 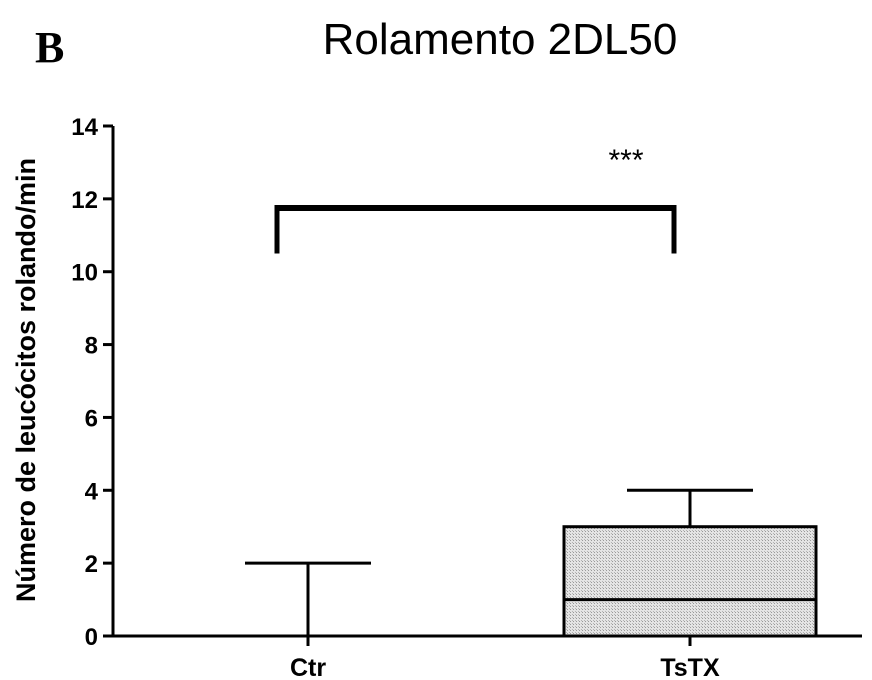 I want to click on x-tick-label: Ctr, so click(x=308, y=667).